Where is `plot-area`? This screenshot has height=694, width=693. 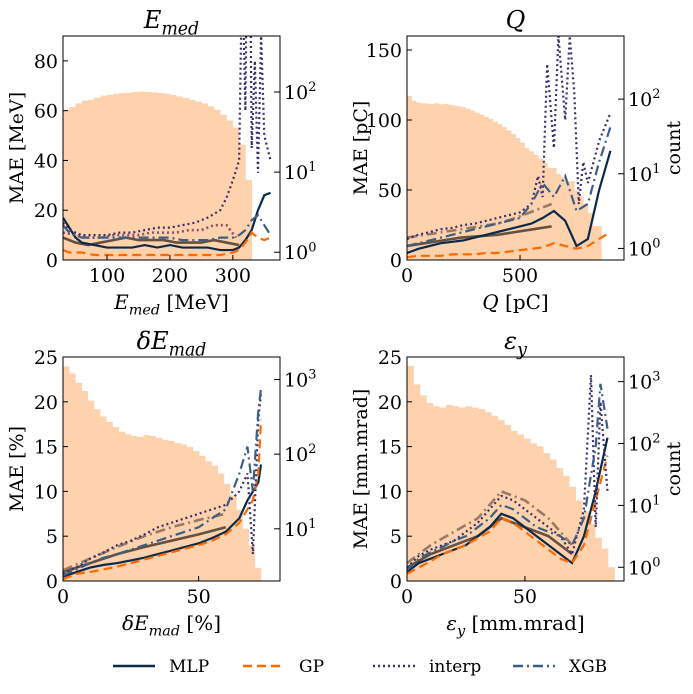
plot-area is located at coordinates (167, 148).